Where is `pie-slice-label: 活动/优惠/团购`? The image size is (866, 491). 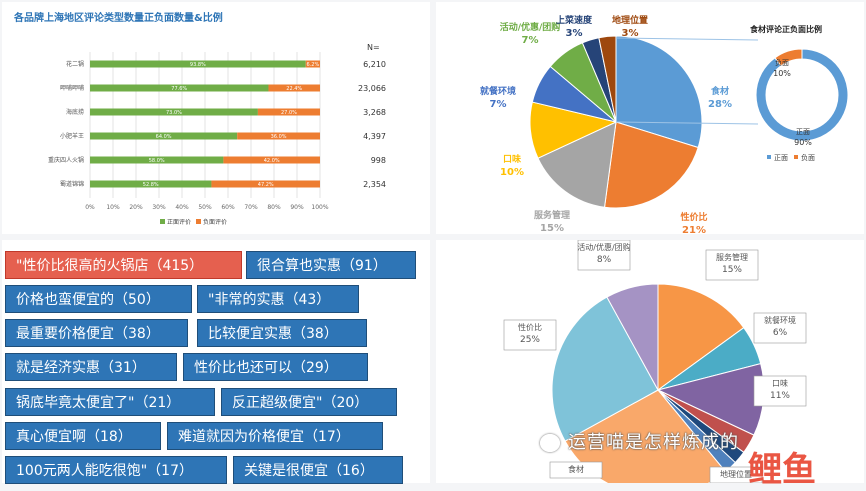 pie-slice-label: 活动/优惠/团购 is located at coordinates (530, 27).